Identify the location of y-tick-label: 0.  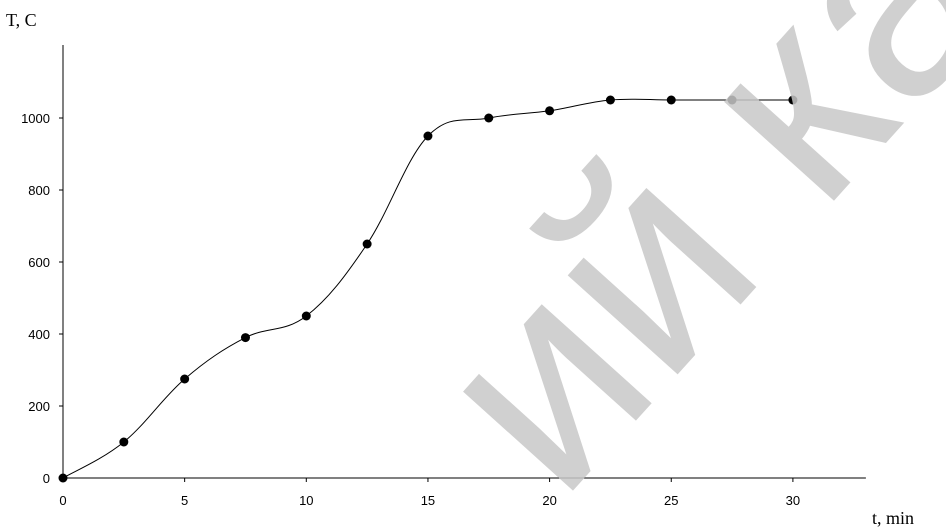
(46, 478).